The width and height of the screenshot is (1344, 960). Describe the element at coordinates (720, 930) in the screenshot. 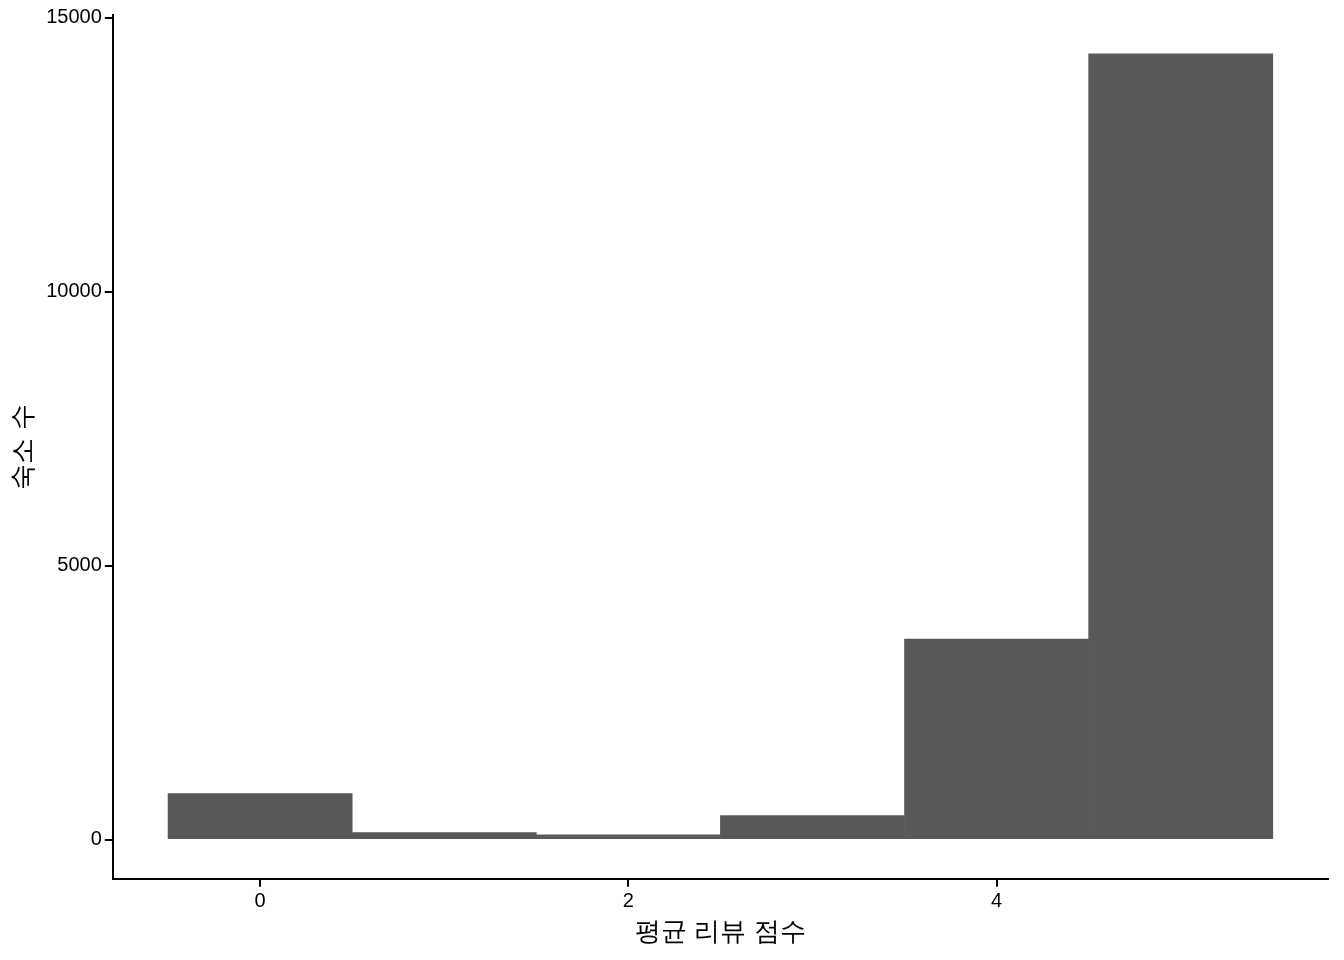

I see `x-axis-title: 평균 리뷰 점수` at that location.